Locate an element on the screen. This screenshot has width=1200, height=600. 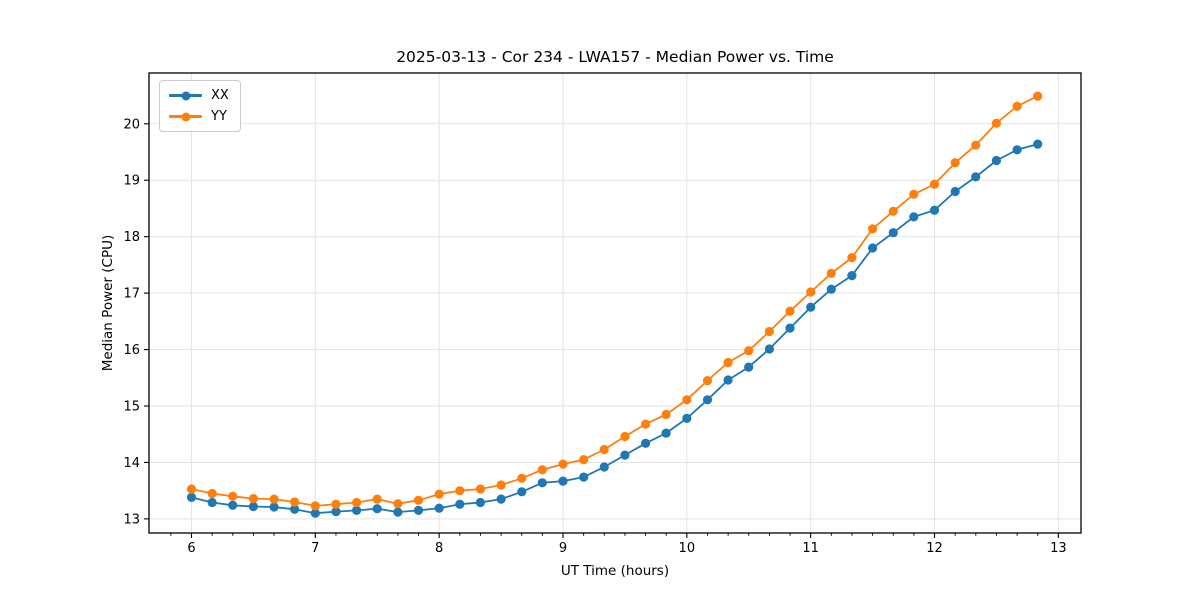
x-tick-label: 13 is located at coordinates (1058, 548).